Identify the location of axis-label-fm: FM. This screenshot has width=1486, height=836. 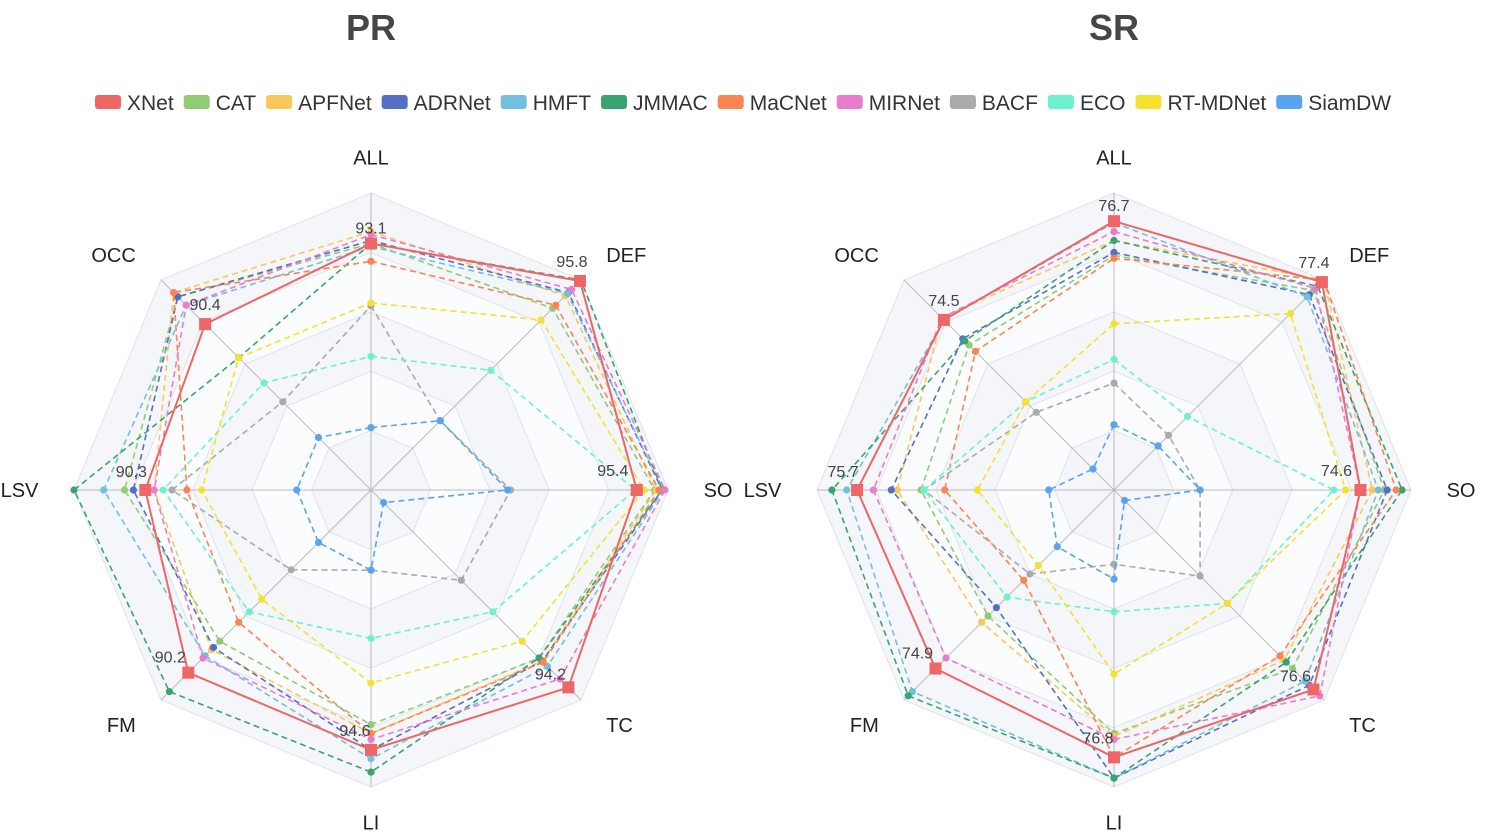
(864, 726).